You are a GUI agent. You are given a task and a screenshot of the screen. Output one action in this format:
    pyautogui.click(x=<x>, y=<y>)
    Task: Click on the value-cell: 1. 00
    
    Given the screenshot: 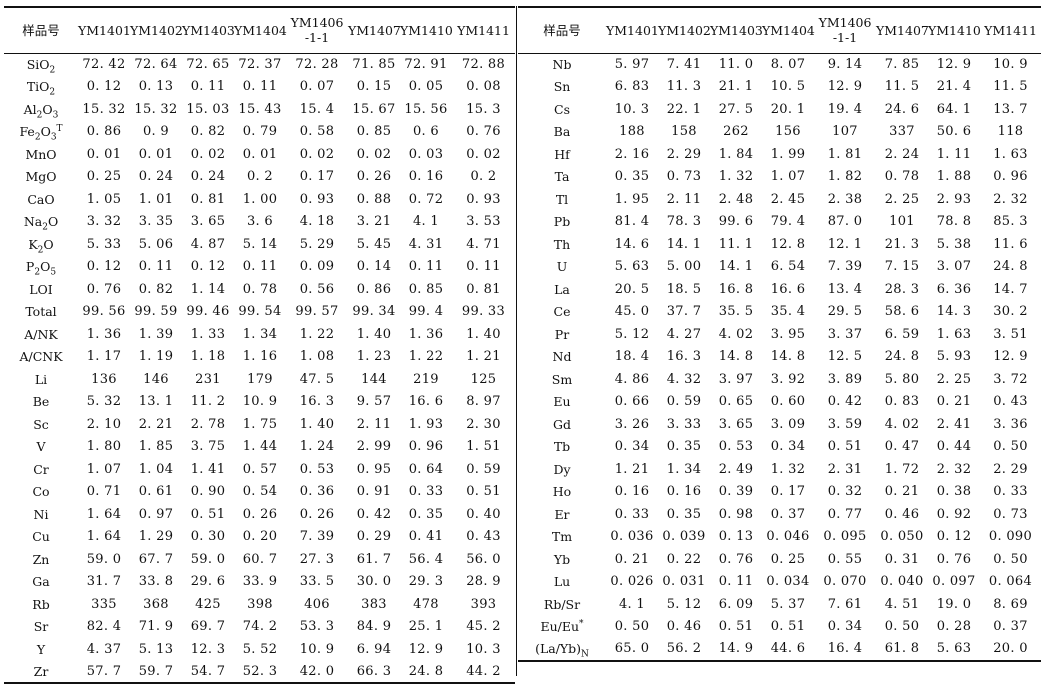 What is the action you would take?
    pyautogui.click(x=260, y=199)
    